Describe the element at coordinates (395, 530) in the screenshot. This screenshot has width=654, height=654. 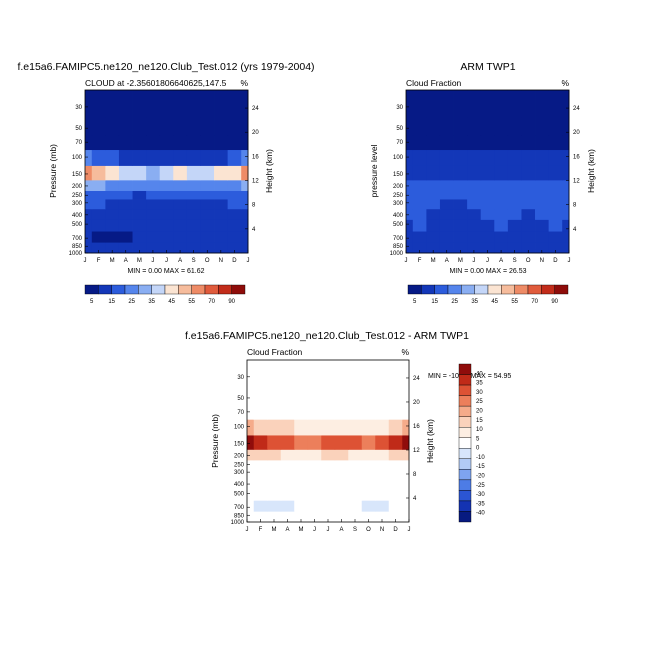
I see `diff-xtick-label: D` at that location.